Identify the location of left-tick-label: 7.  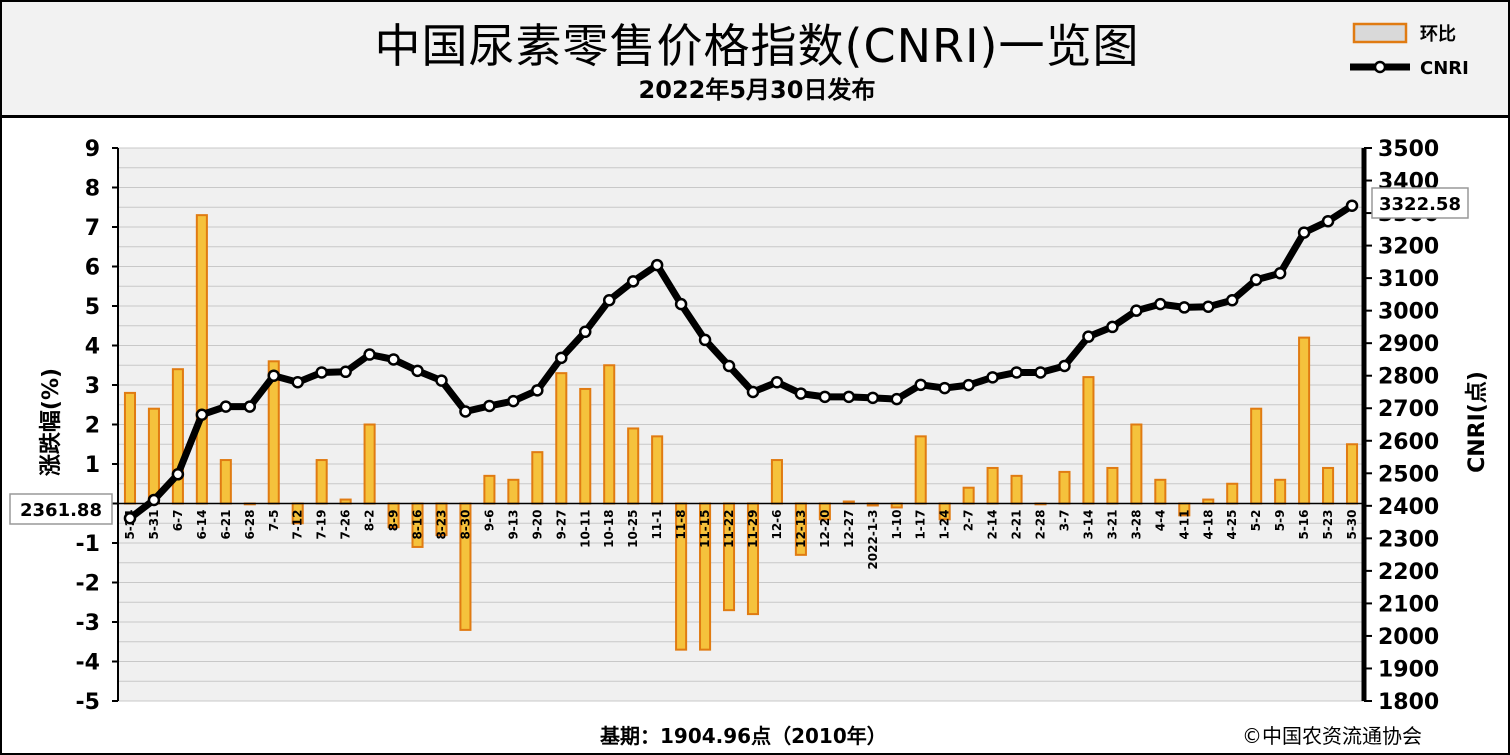
(92, 228).